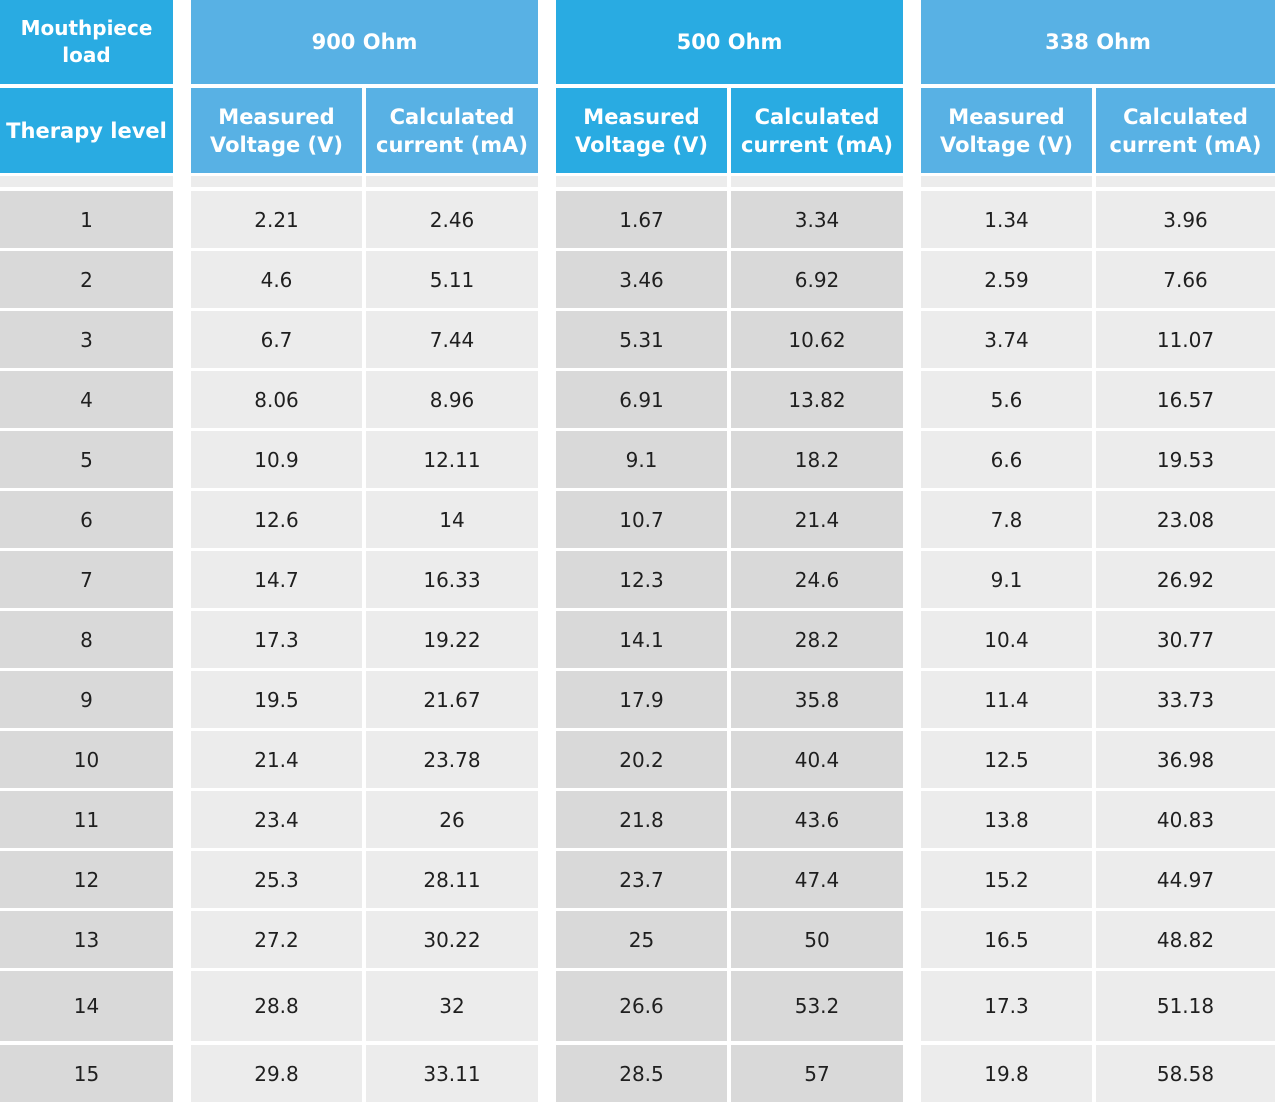 This screenshot has height=1102, width=1275. I want to click on measured-voltage-500-cell: 14.1, so click(641, 639).